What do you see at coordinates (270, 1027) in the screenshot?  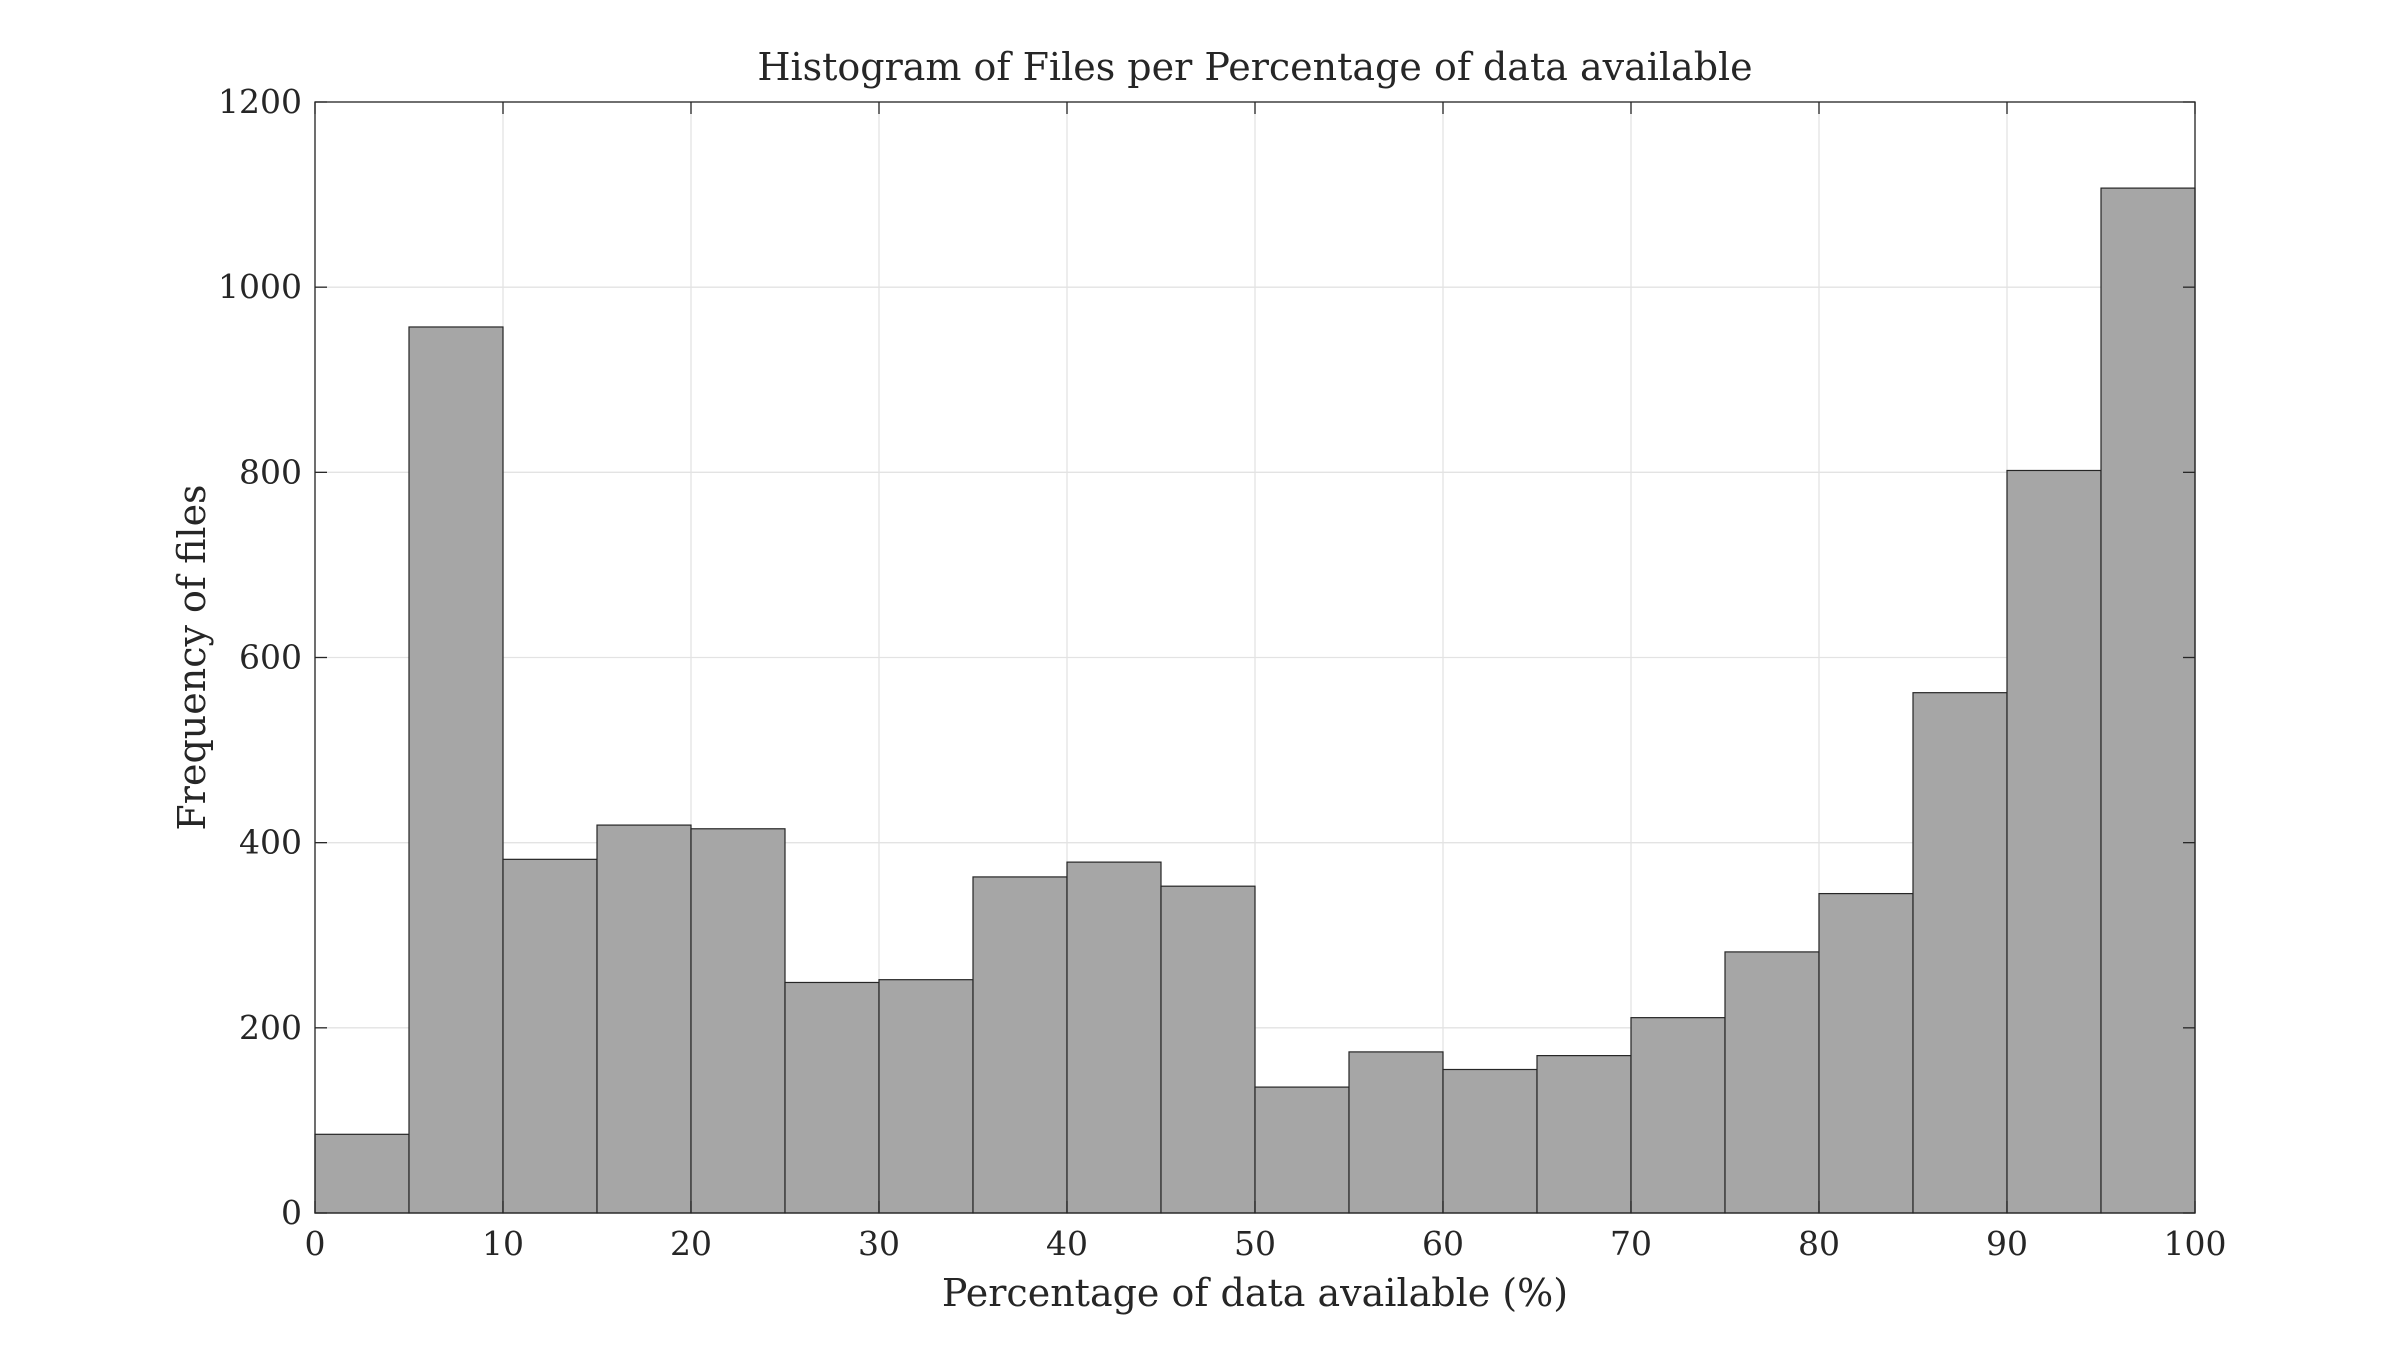 I see `y-tick-label-1: 200` at bounding box center [270, 1027].